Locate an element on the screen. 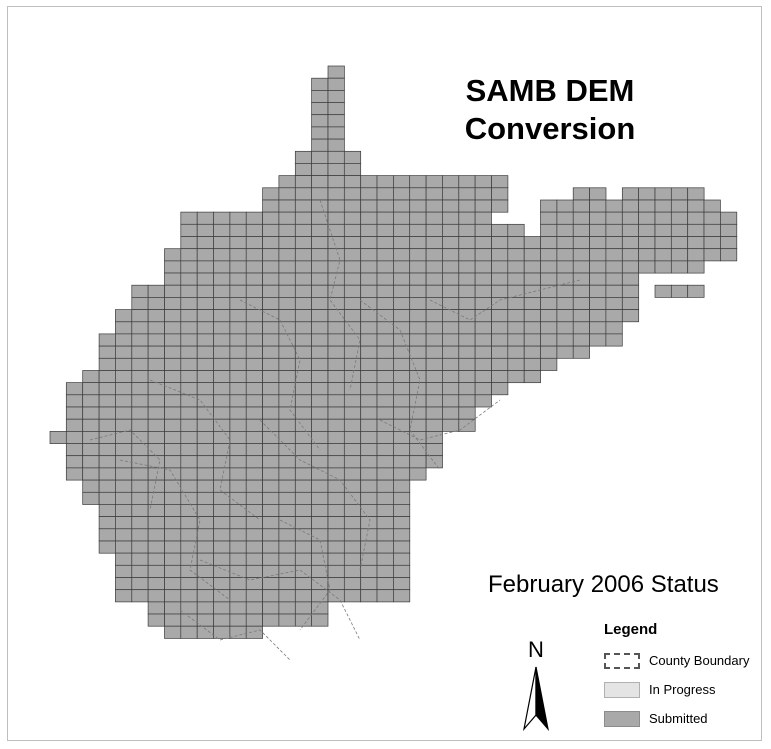  in-progress-swatch is located at coordinates (622, 689).